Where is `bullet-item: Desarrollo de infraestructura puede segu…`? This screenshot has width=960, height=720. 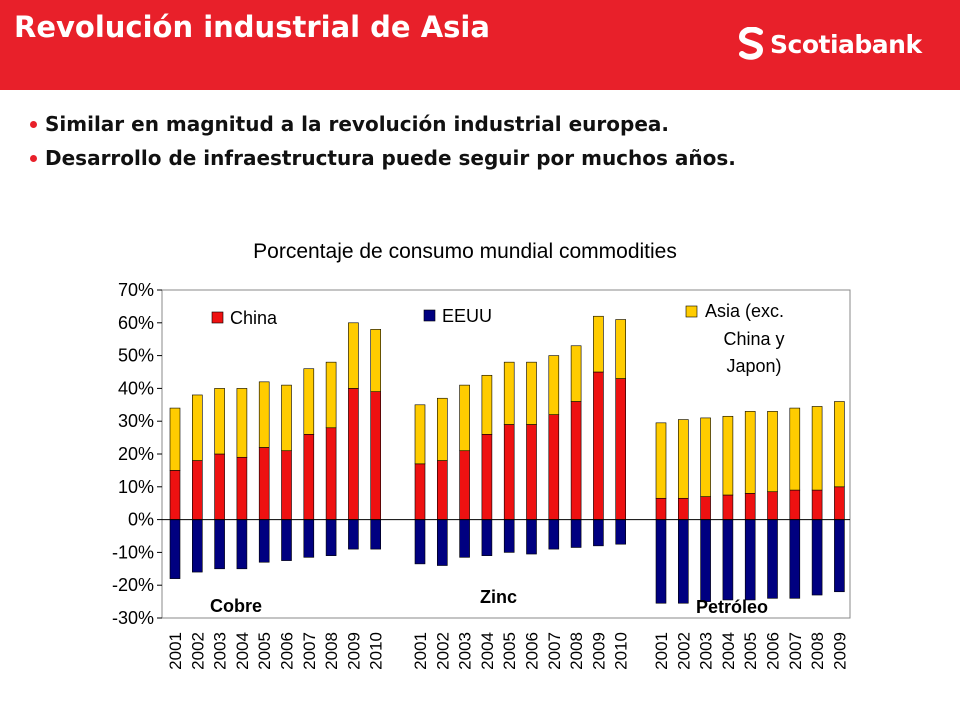
bullet-item: Desarrollo de infraestructura puede segu… is located at coordinates (383, 158).